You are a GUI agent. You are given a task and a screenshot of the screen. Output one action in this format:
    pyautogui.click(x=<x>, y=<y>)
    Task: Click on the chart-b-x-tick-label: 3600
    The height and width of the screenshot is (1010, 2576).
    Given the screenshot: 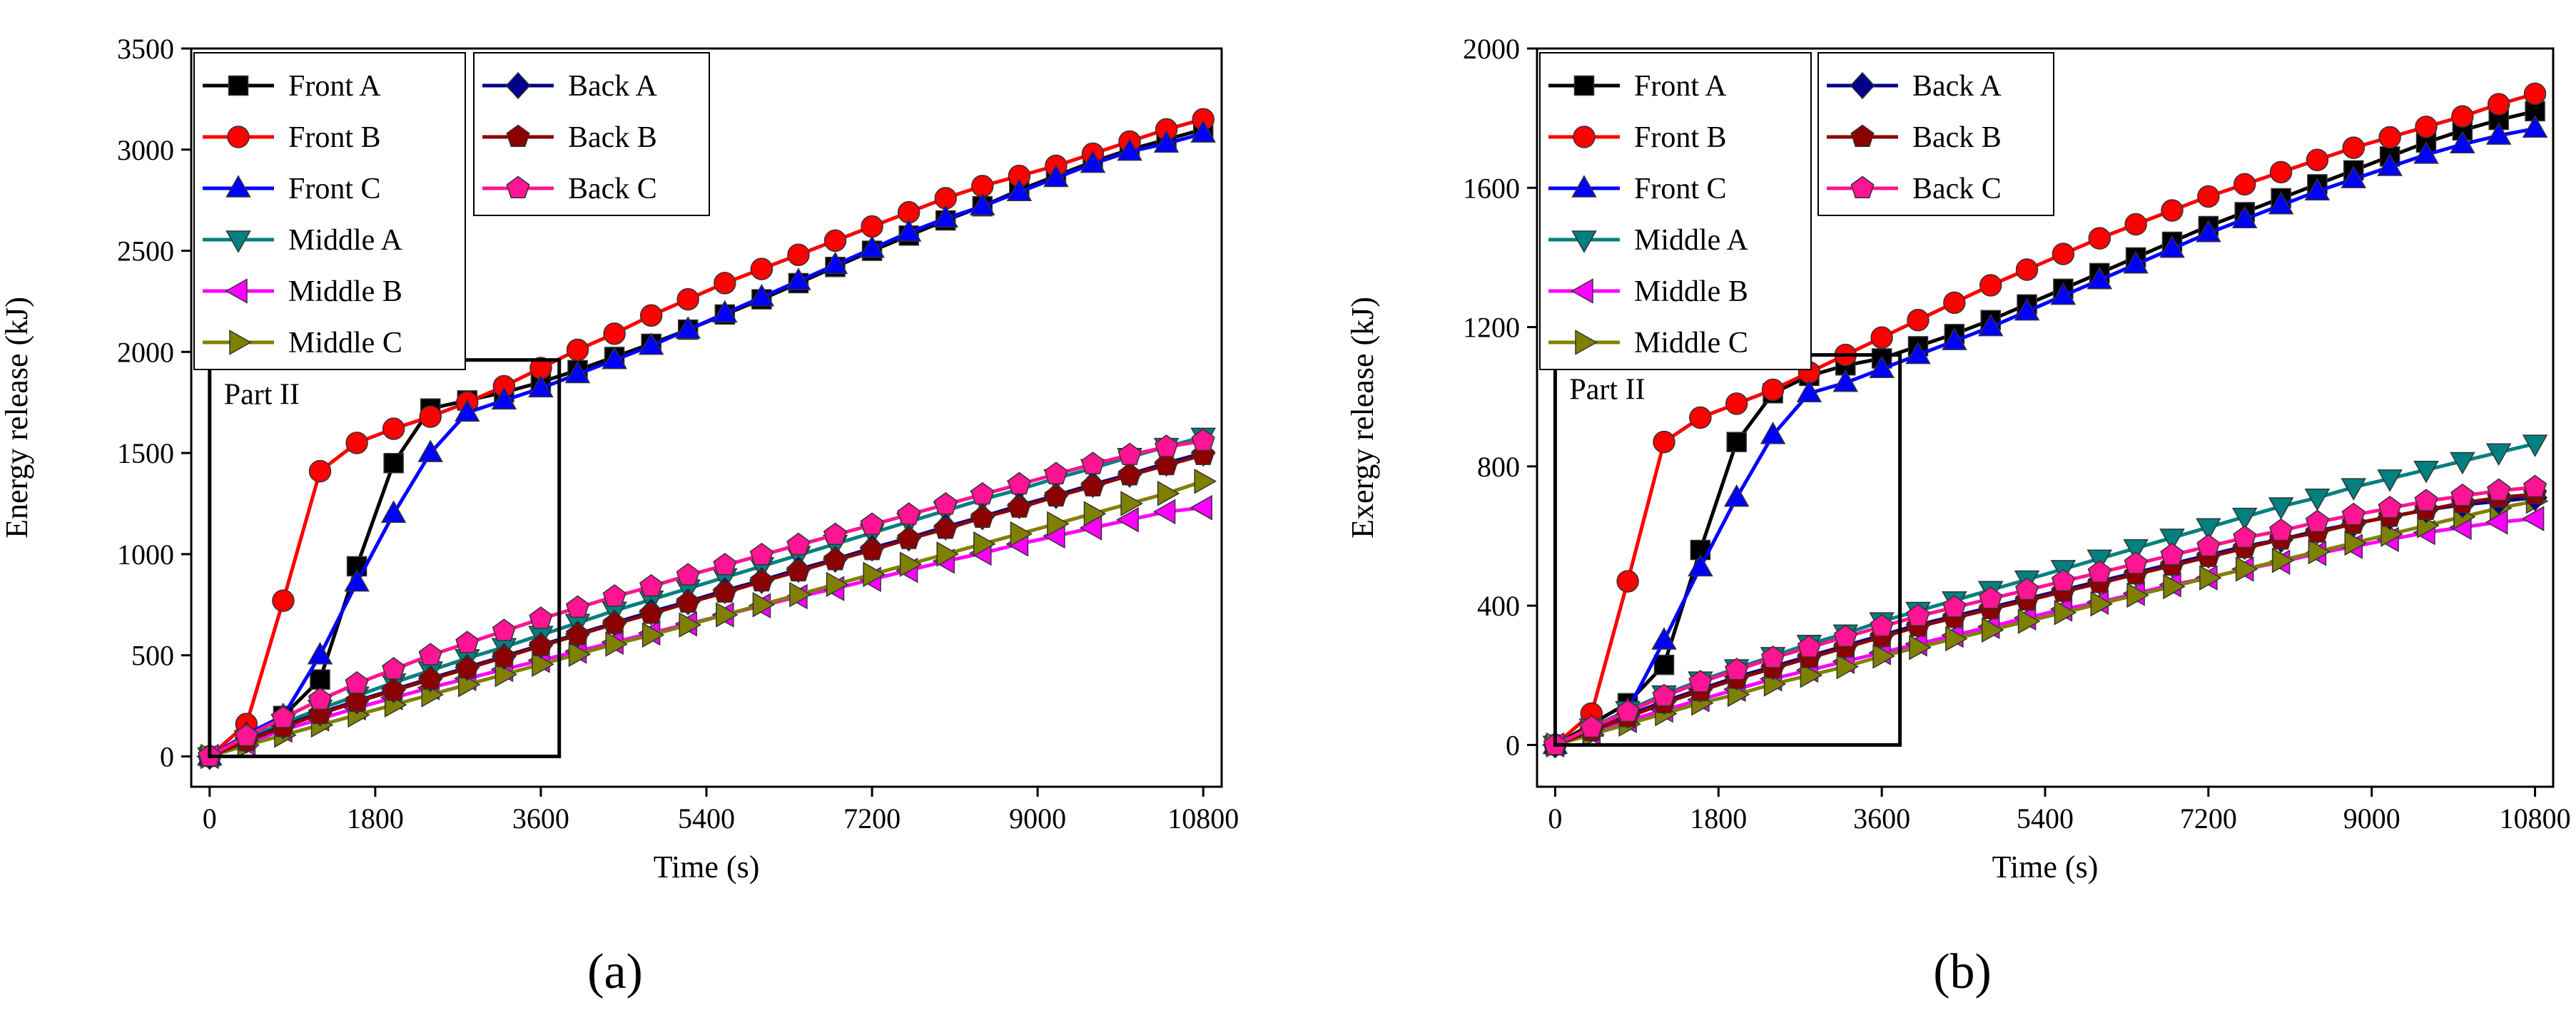 What is the action you would take?
    pyautogui.click(x=1881, y=818)
    